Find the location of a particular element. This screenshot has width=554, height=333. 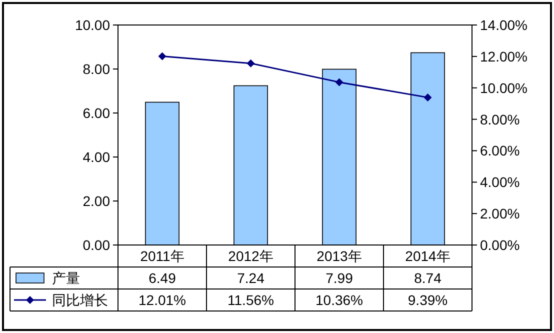

x-tick-label: 2013年 is located at coordinates (339, 256).